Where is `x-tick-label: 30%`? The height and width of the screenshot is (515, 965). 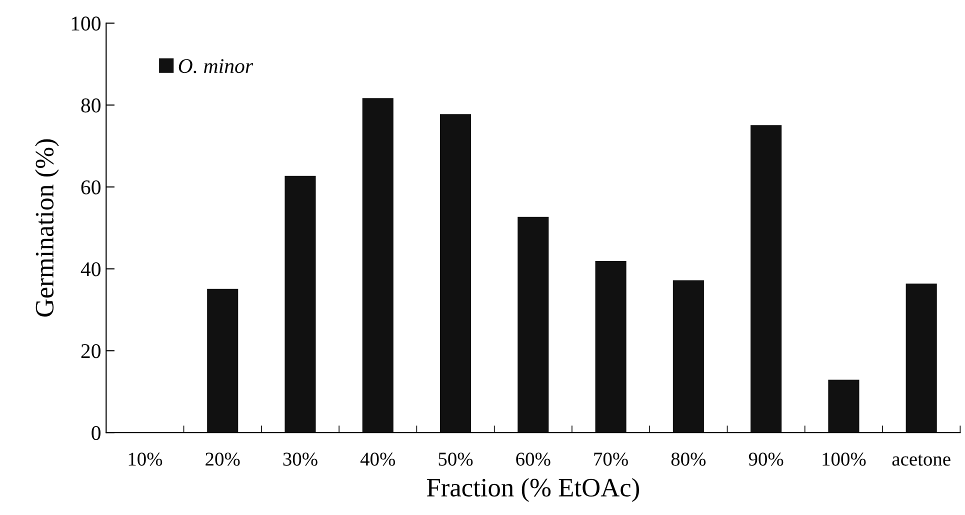
x-tick-label: 30% is located at coordinates (300, 459).